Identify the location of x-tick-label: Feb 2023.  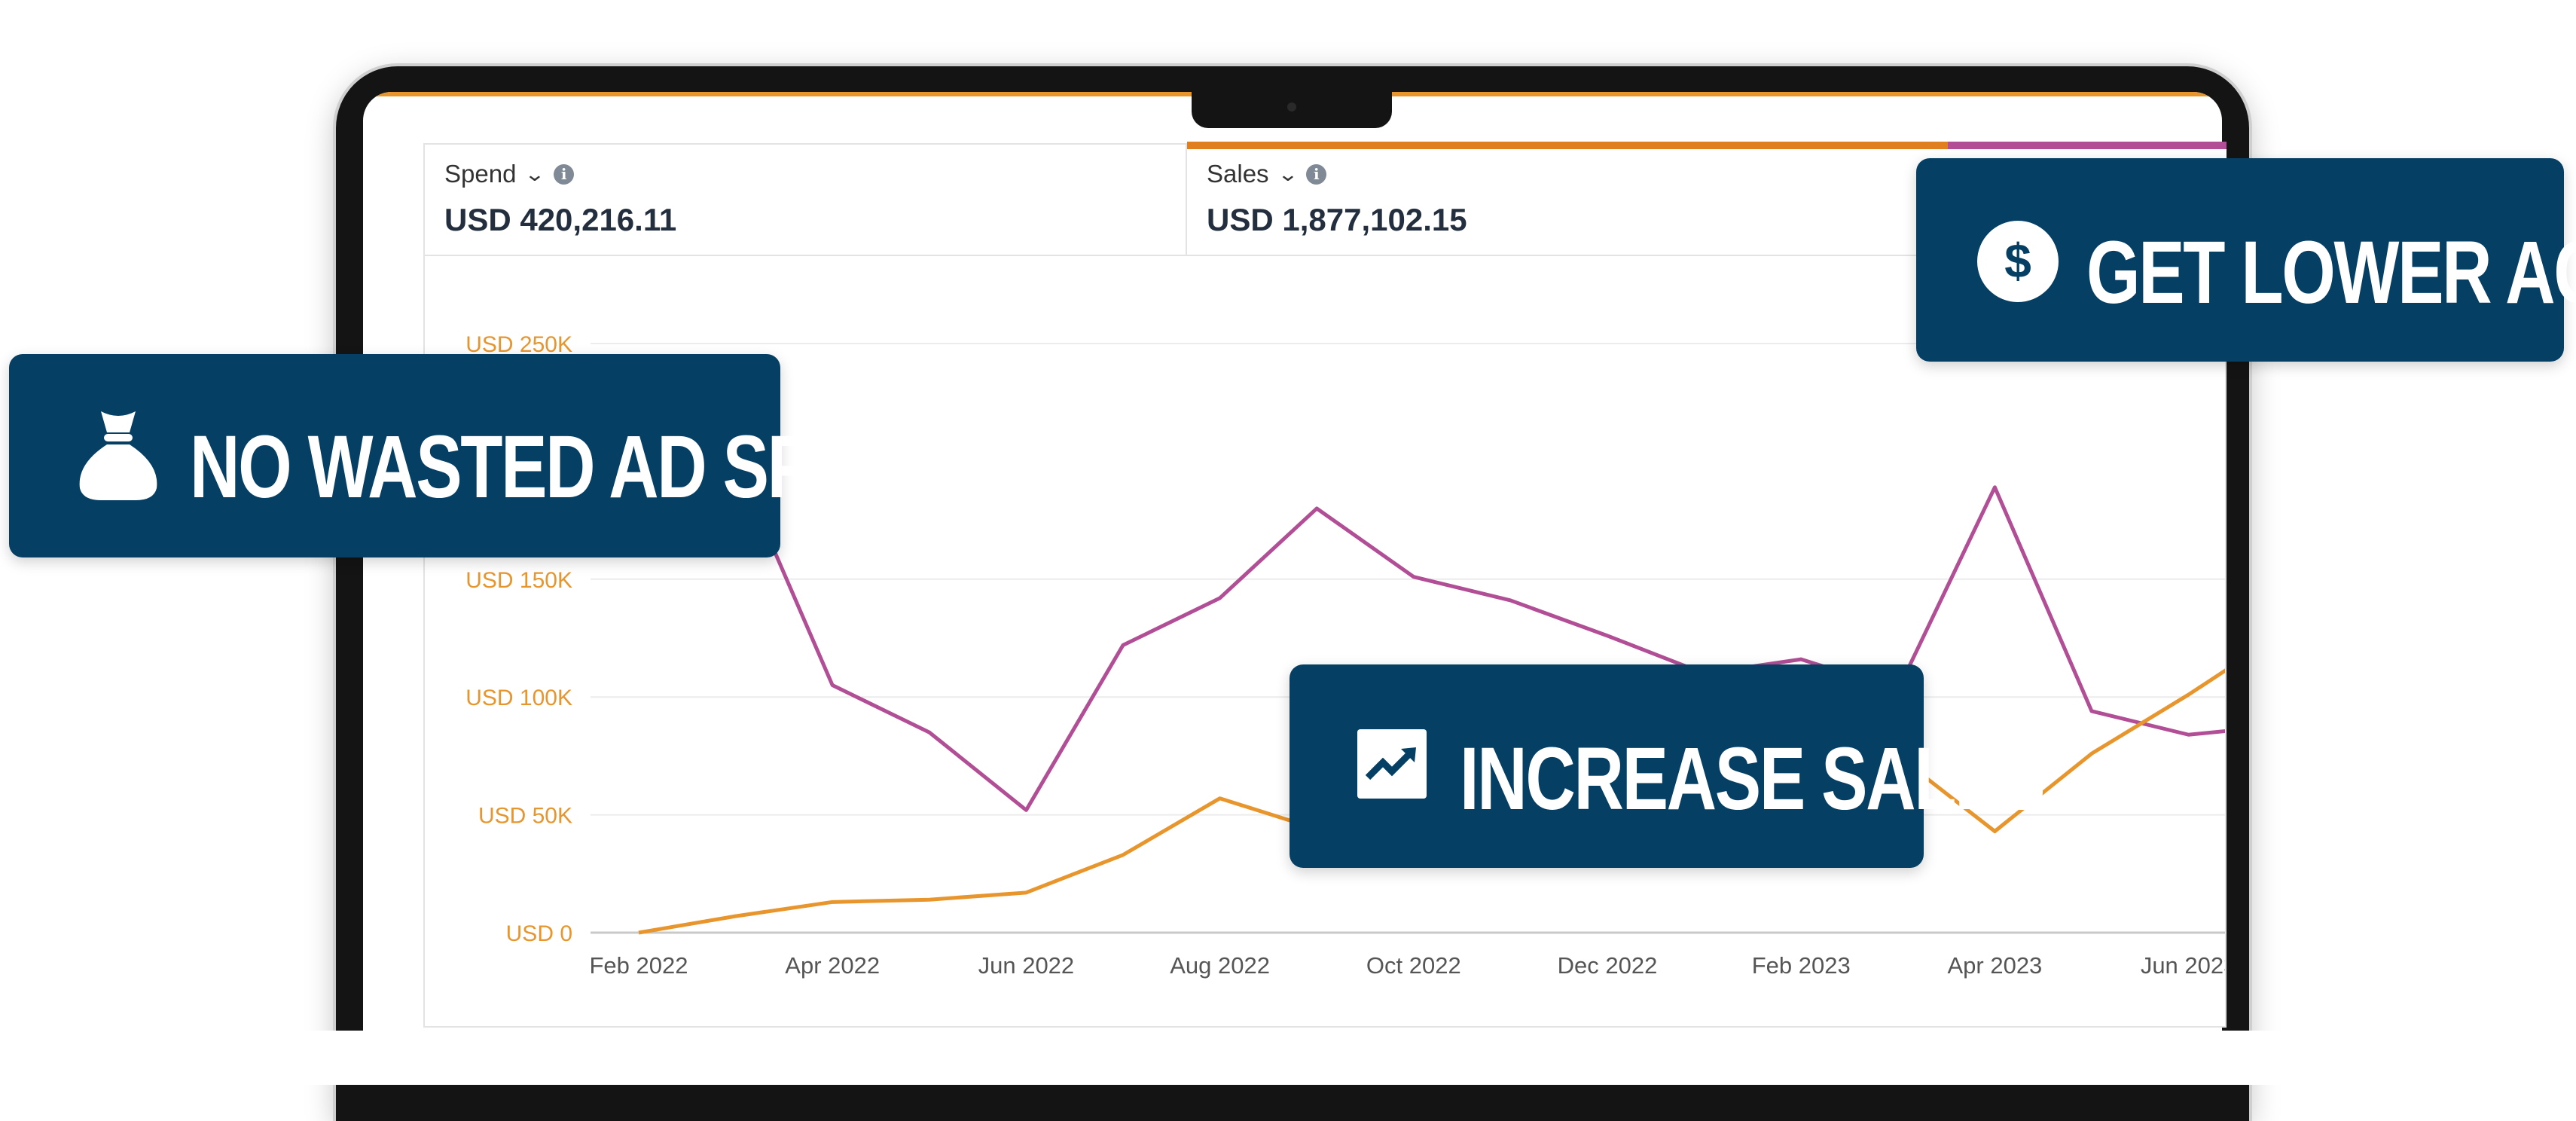
(1802, 966).